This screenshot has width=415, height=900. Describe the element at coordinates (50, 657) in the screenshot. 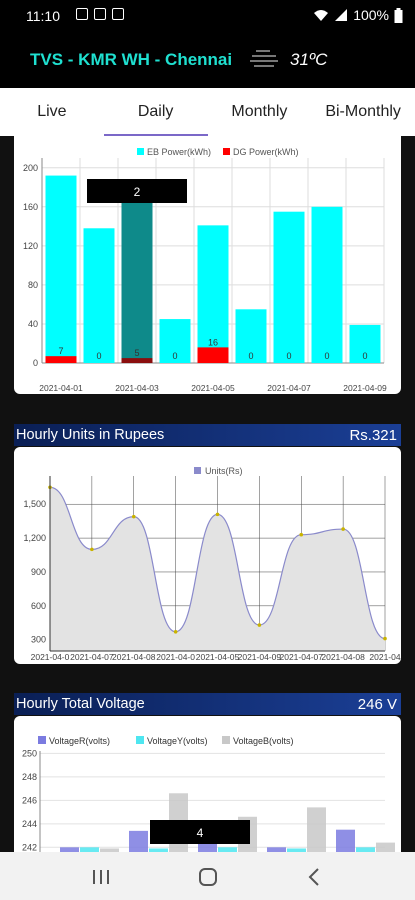

I see `x-tick-label: 2021-04-0` at that location.